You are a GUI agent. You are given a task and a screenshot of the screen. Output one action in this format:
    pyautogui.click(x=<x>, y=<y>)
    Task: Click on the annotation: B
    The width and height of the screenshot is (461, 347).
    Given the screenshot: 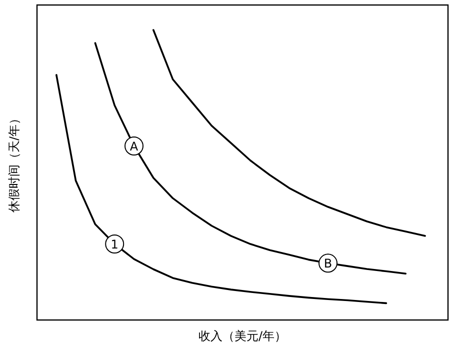 What is the action you would take?
    pyautogui.click(x=328, y=263)
    